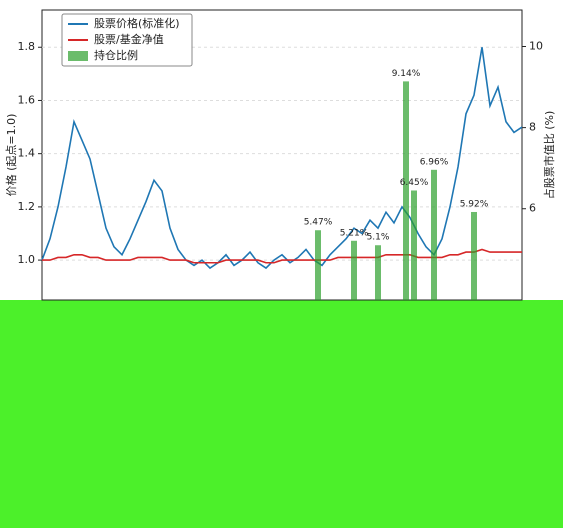 Image resolution: width=563 pixels, height=532 pixels. I want to click on bar-label: 5.92%, so click(474, 204).